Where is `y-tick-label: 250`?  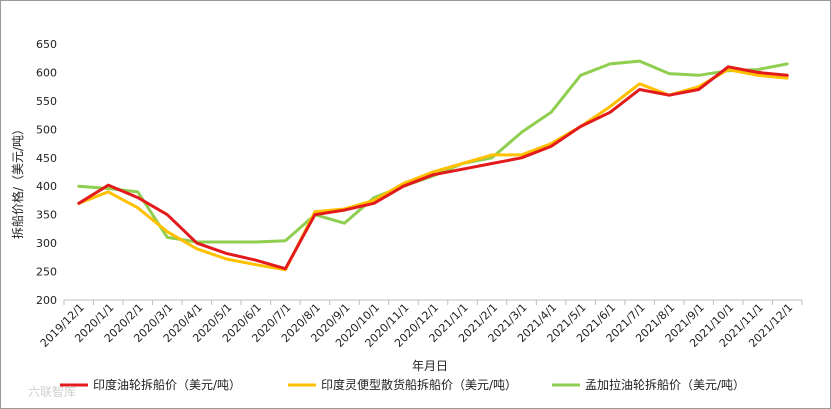
y-tick-label: 250 is located at coordinates (46, 272).